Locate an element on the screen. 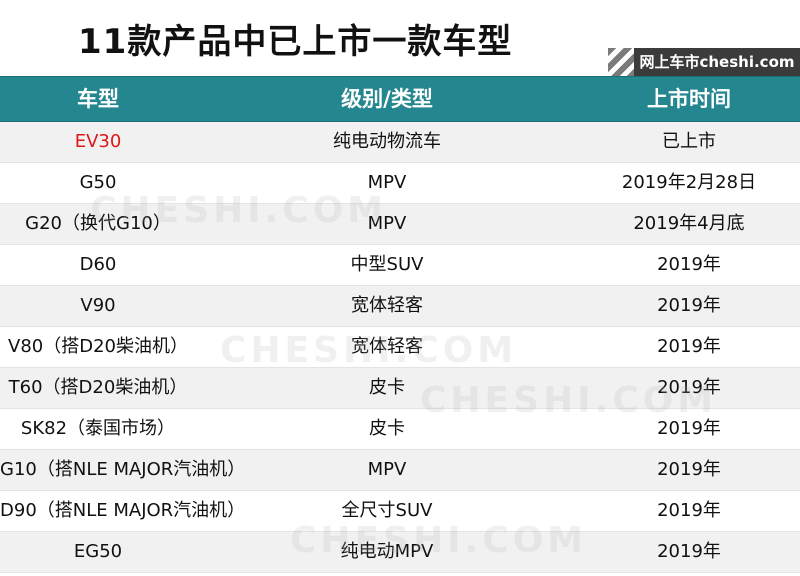  cell-model: D90（搭NLE MAJOR汽油机） is located at coordinates (123, 510).